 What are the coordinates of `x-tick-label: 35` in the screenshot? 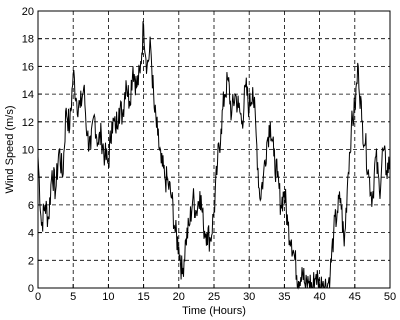 It's located at (284, 297).